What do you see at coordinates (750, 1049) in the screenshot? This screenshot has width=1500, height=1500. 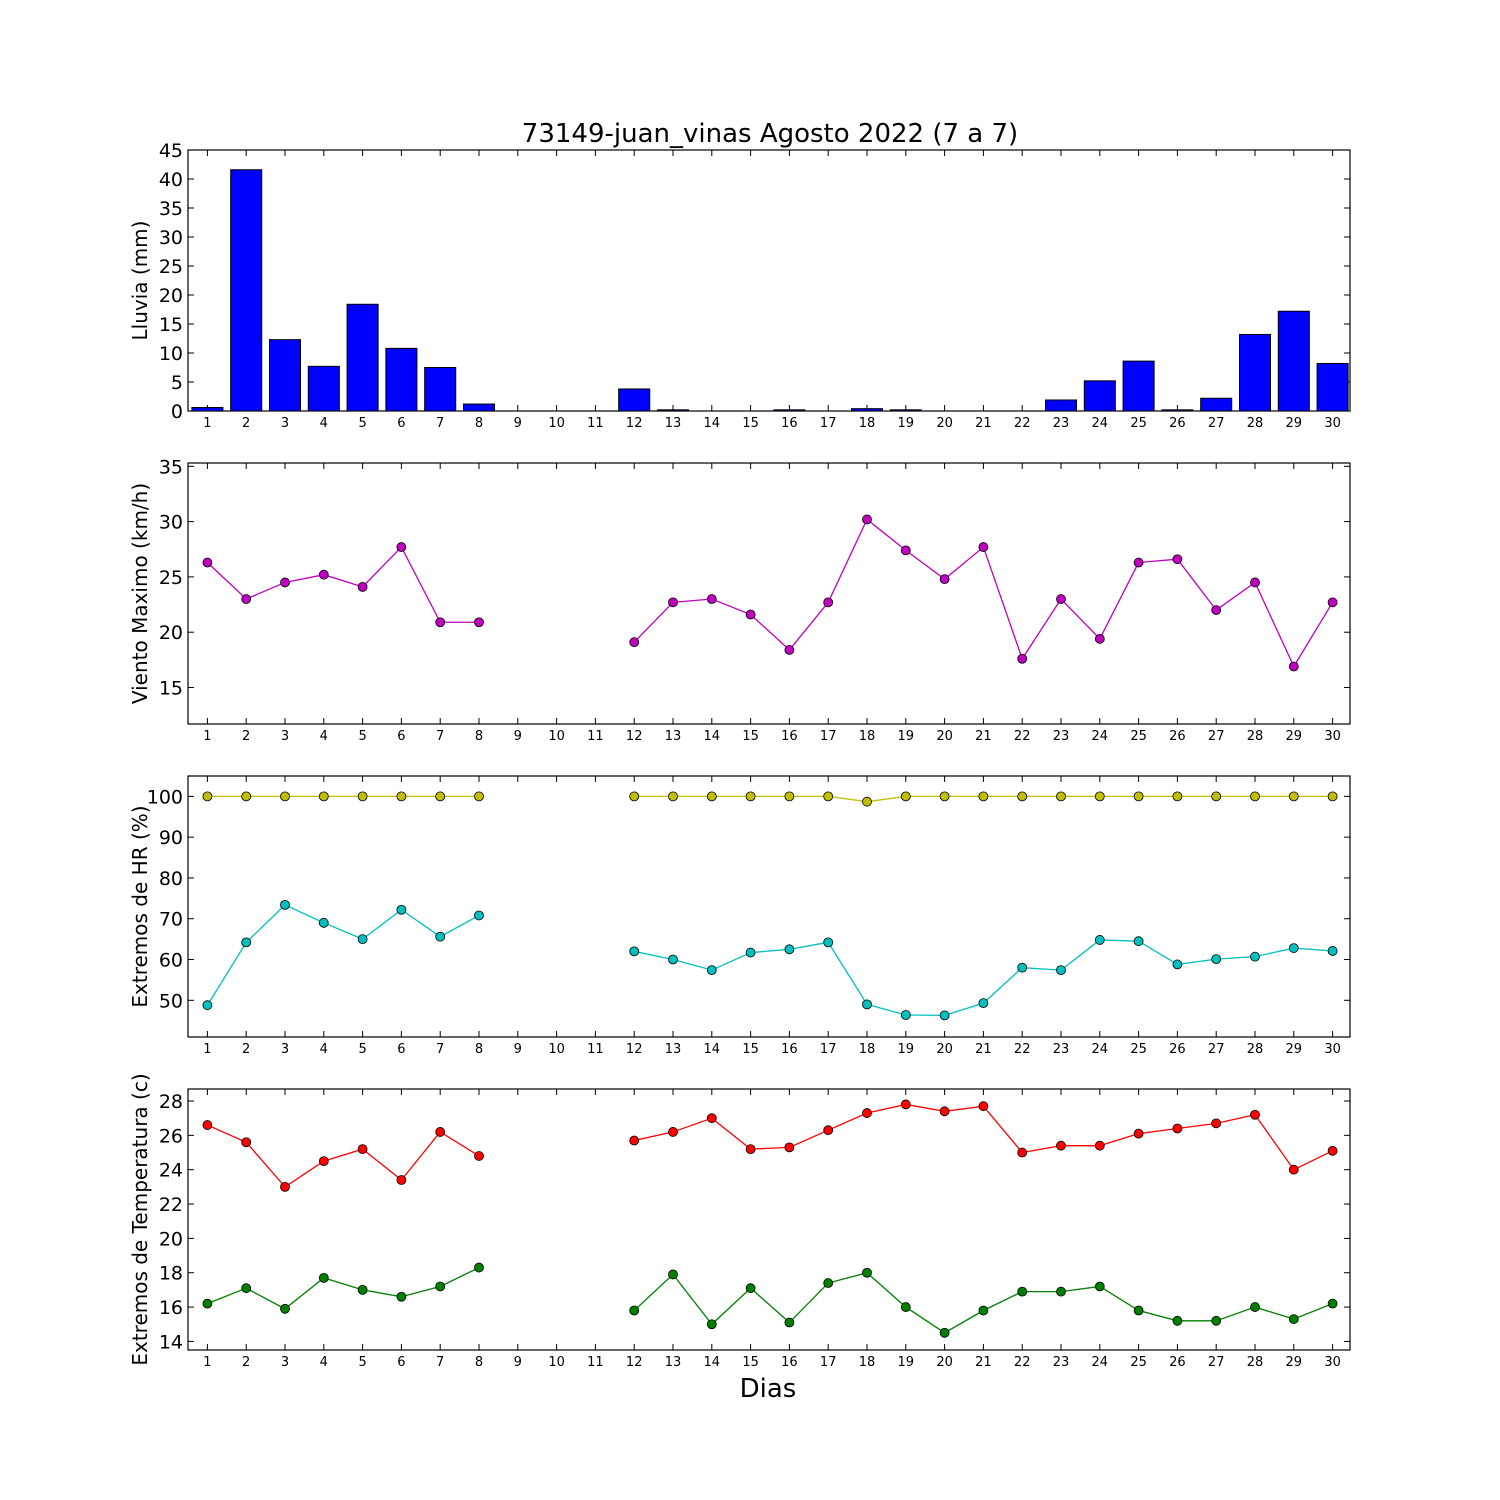 I see `x-tick-label: 15` at bounding box center [750, 1049].